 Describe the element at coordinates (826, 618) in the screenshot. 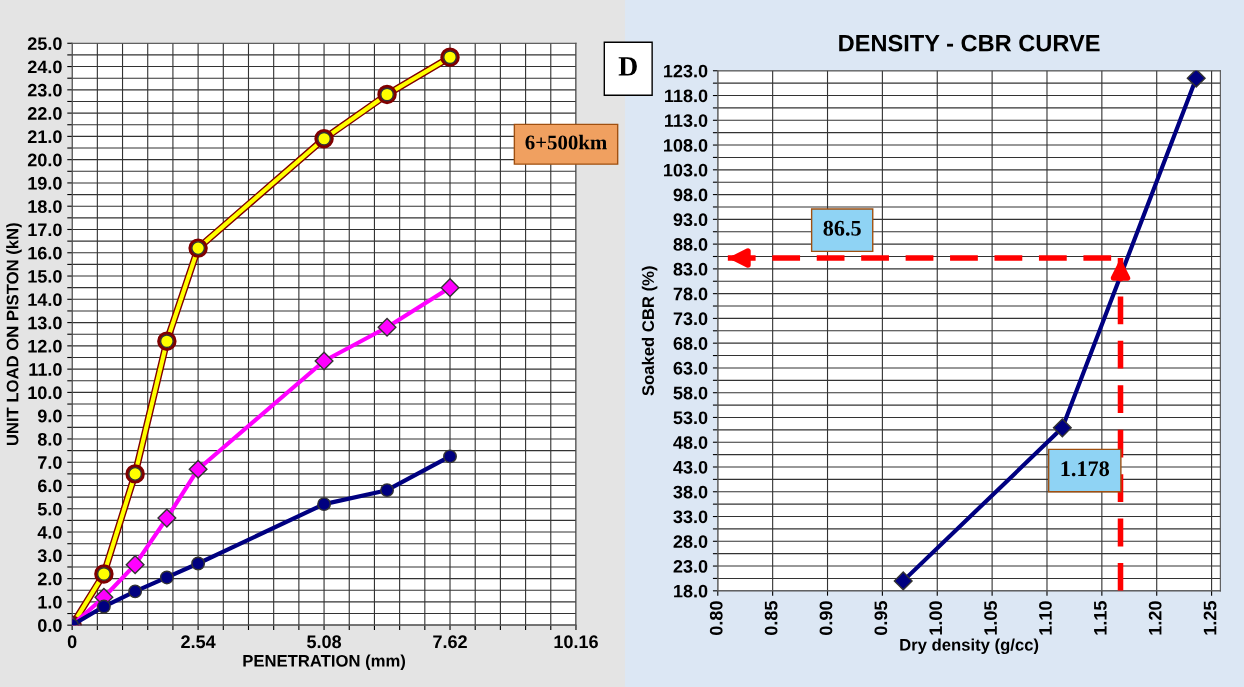

I see `x-tick-label: 0.90` at that location.